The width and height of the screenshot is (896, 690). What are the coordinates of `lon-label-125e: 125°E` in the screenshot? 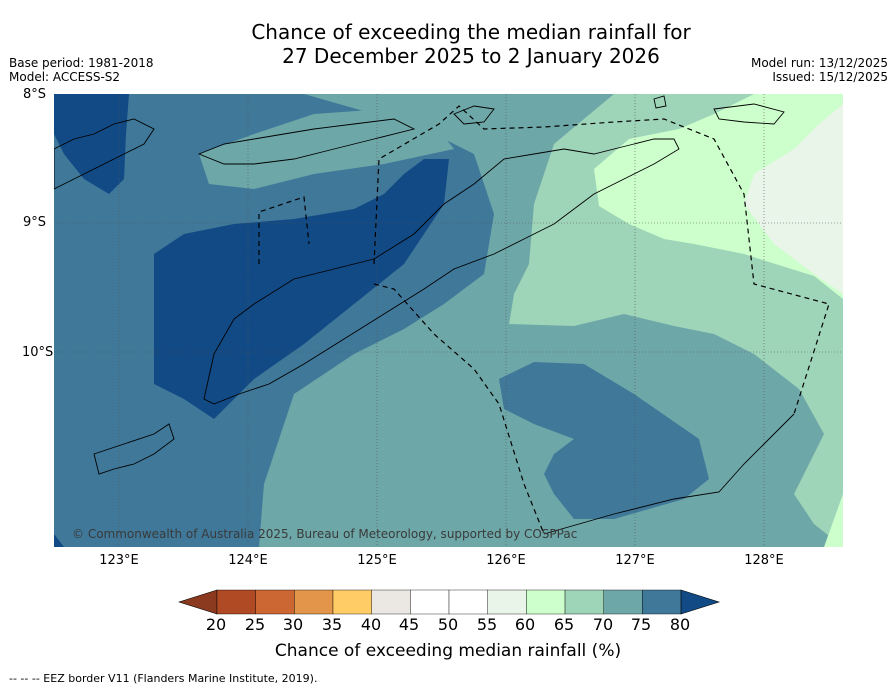 It's located at (377, 560).